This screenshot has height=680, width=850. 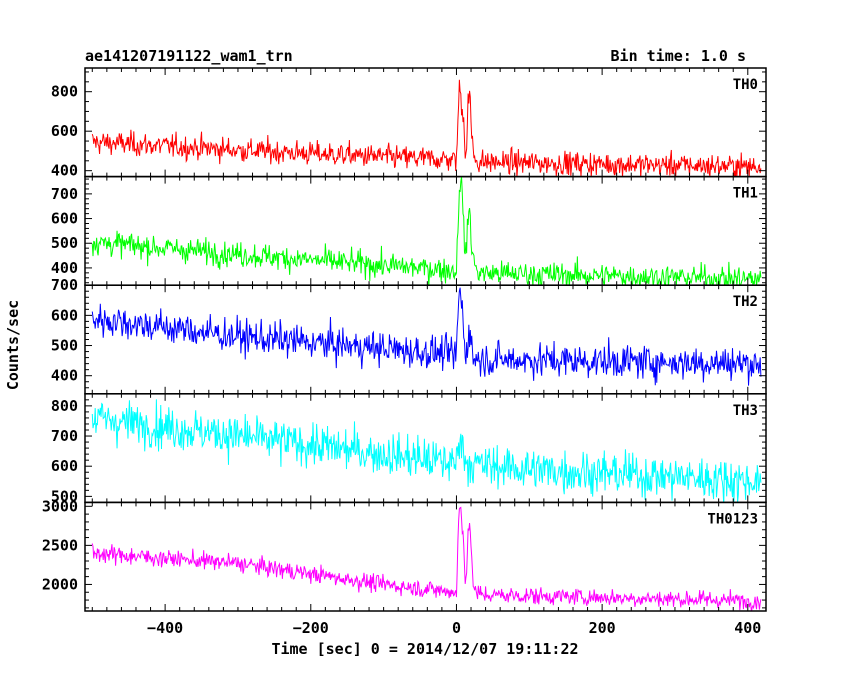 What do you see at coordinates (60, 545) in the screenshot?
I see `y-tick-label: 2500` at bounding box center [60, 545].